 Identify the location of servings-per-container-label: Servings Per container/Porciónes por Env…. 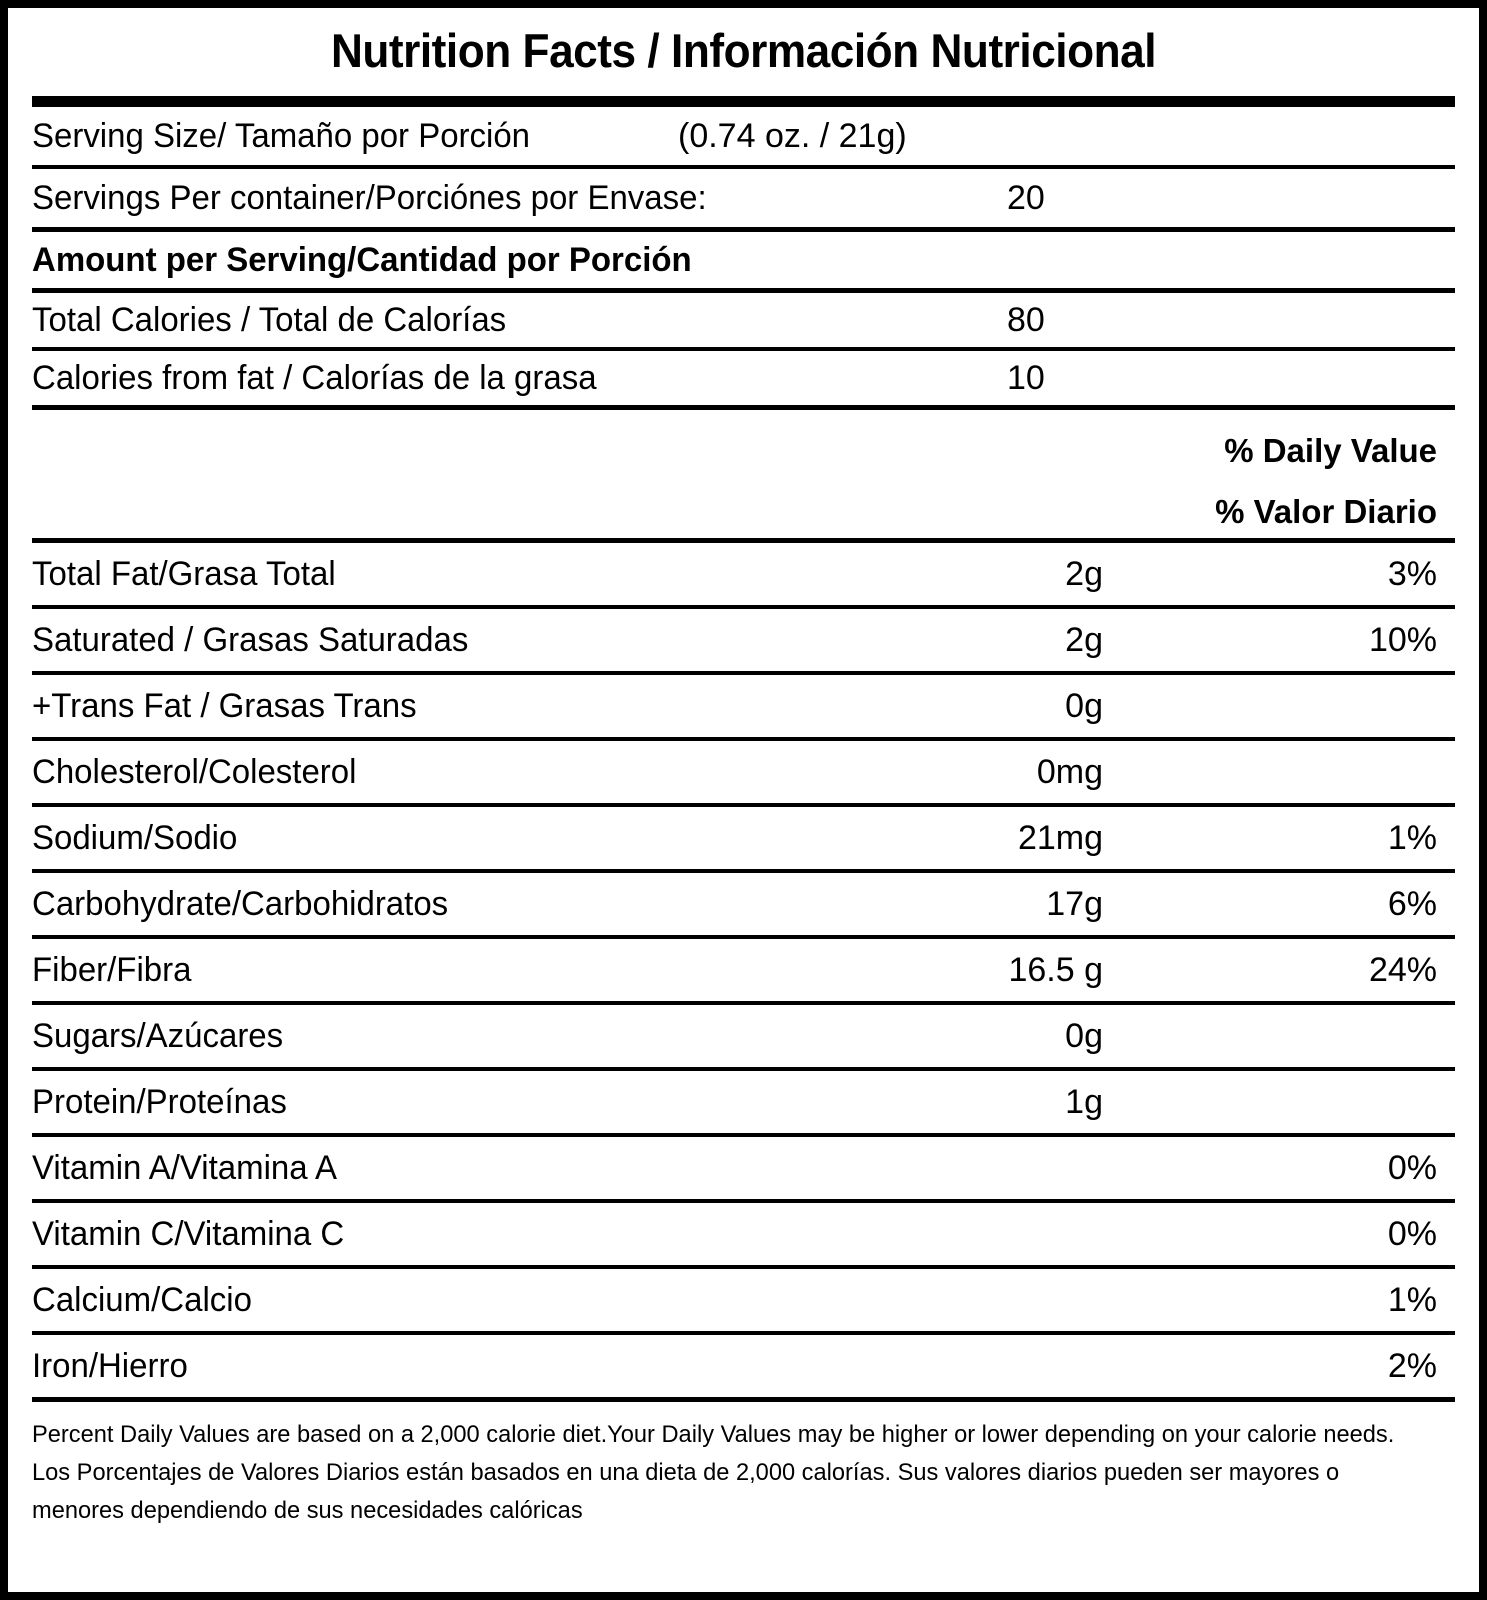
(369, 198).